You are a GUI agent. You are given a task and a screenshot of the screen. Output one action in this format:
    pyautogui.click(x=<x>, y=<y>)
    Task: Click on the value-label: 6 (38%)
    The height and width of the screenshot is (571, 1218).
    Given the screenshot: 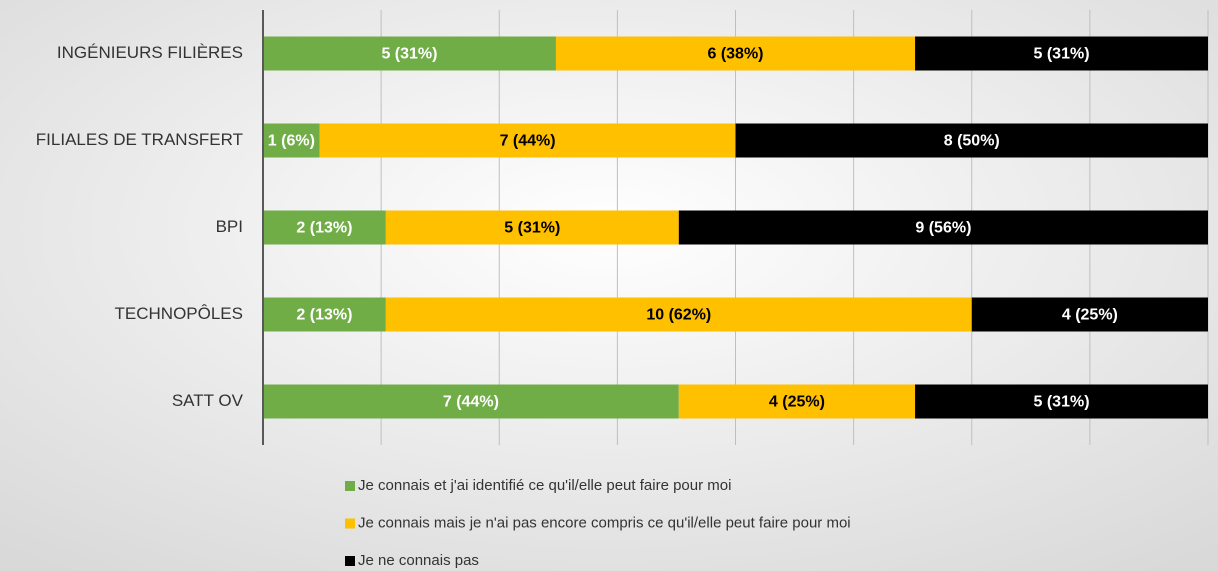 What is the action you would take?
    pyautogui.click(x=735, y=54)
    